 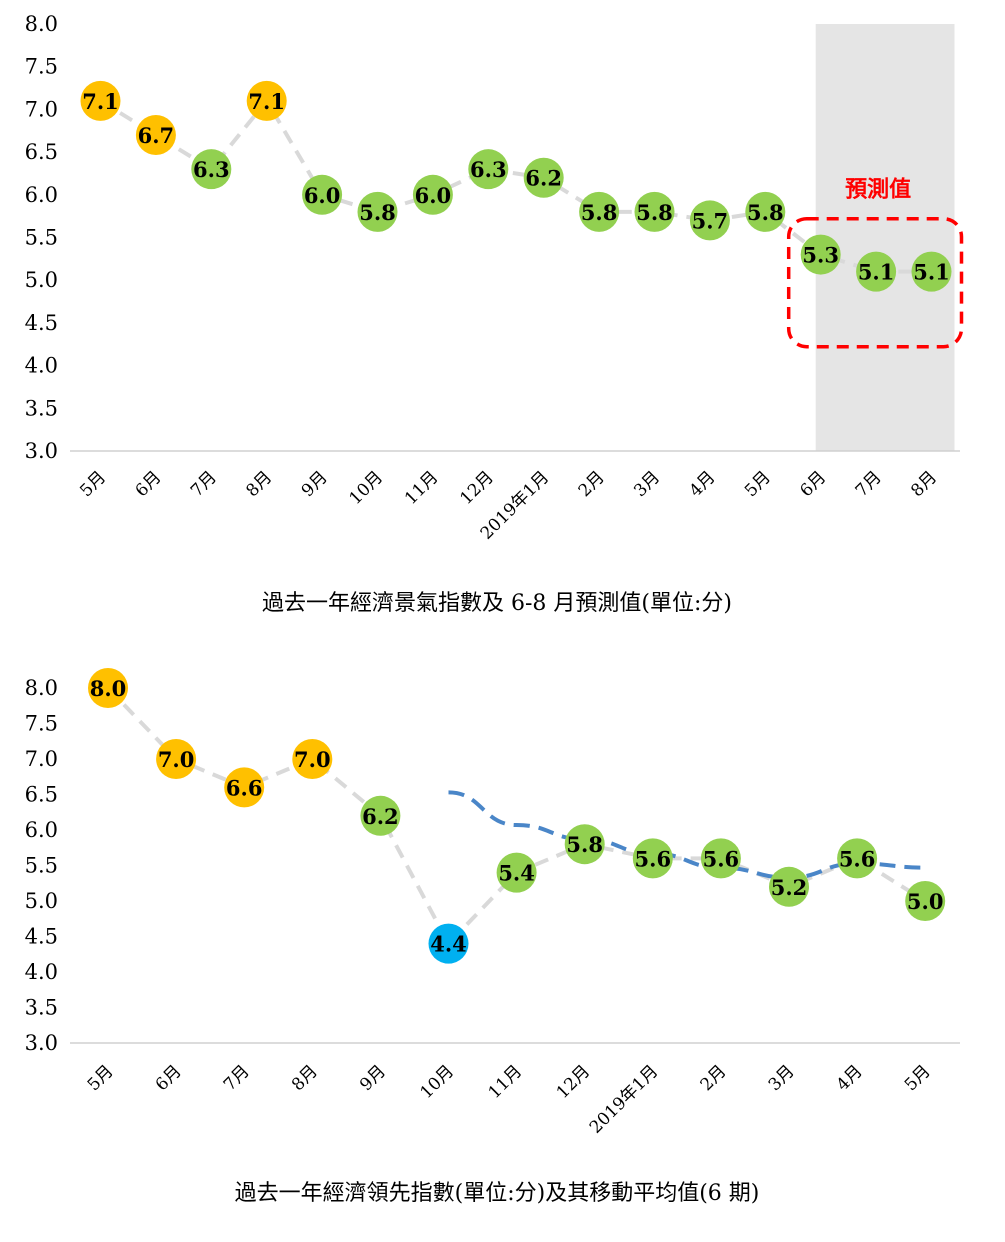 I want to click on data-label: 6.2, so click(x=380, y=816).